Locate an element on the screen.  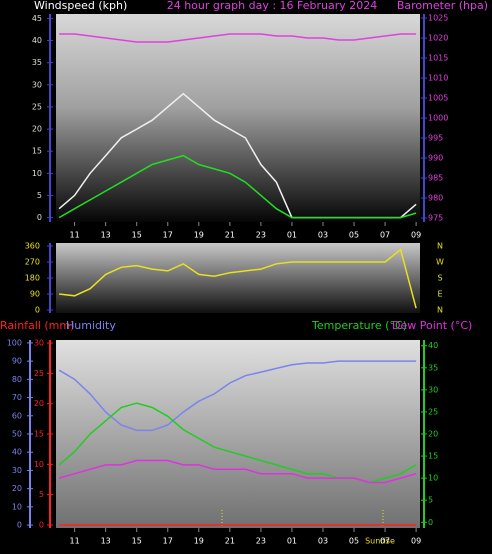
y2-axis-title: Barometer (hpa) is located at coordinates (442, 6).